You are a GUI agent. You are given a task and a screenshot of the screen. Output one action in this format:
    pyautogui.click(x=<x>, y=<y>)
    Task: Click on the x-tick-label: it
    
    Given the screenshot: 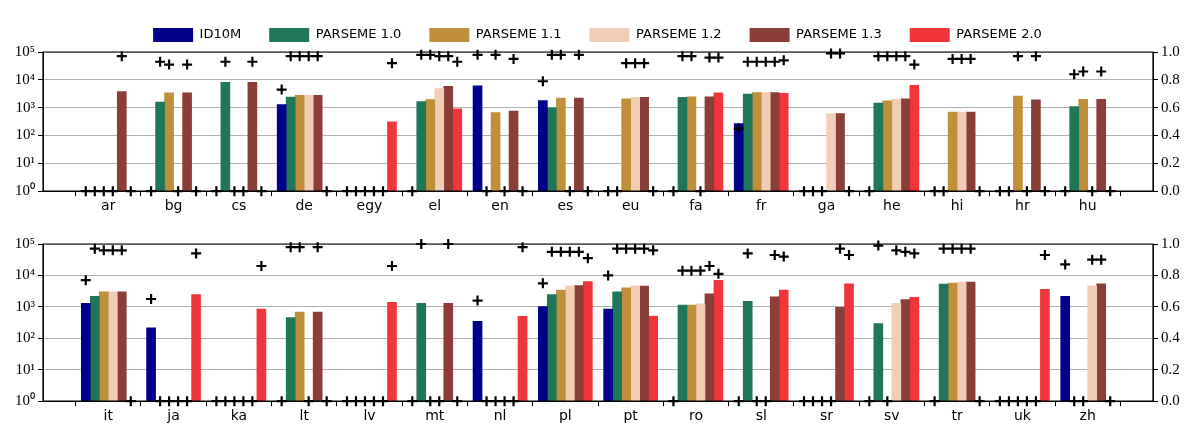 What is the action you would take?
    pyautogui.click(x=108, y=415)
    